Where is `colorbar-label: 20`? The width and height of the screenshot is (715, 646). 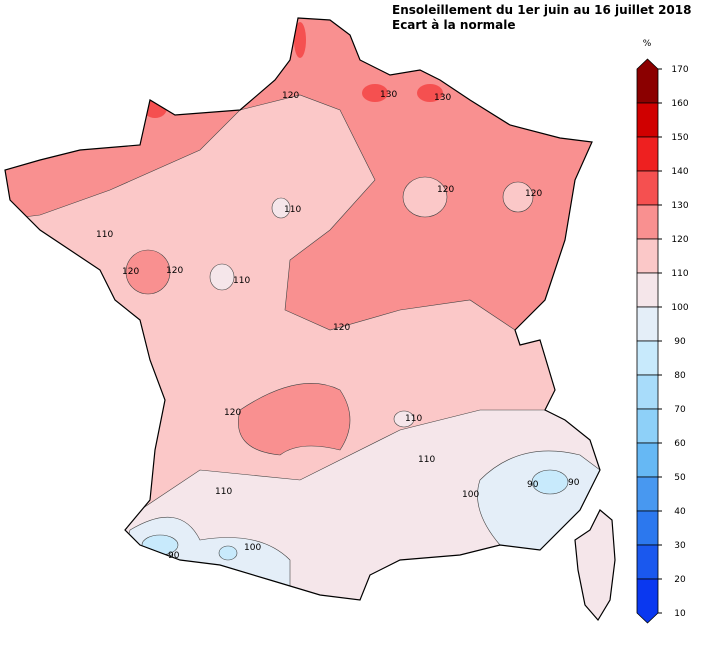
colorbar-label: 20 is located at coordinates (680, 580).